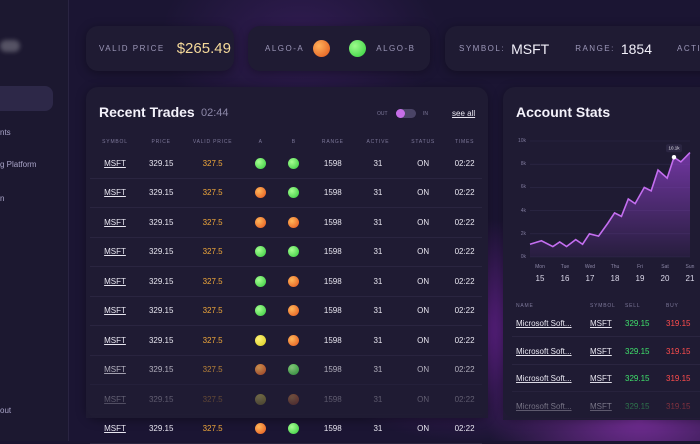  I want to click on sidebar-item-2: g Platform, so click(18, 164).